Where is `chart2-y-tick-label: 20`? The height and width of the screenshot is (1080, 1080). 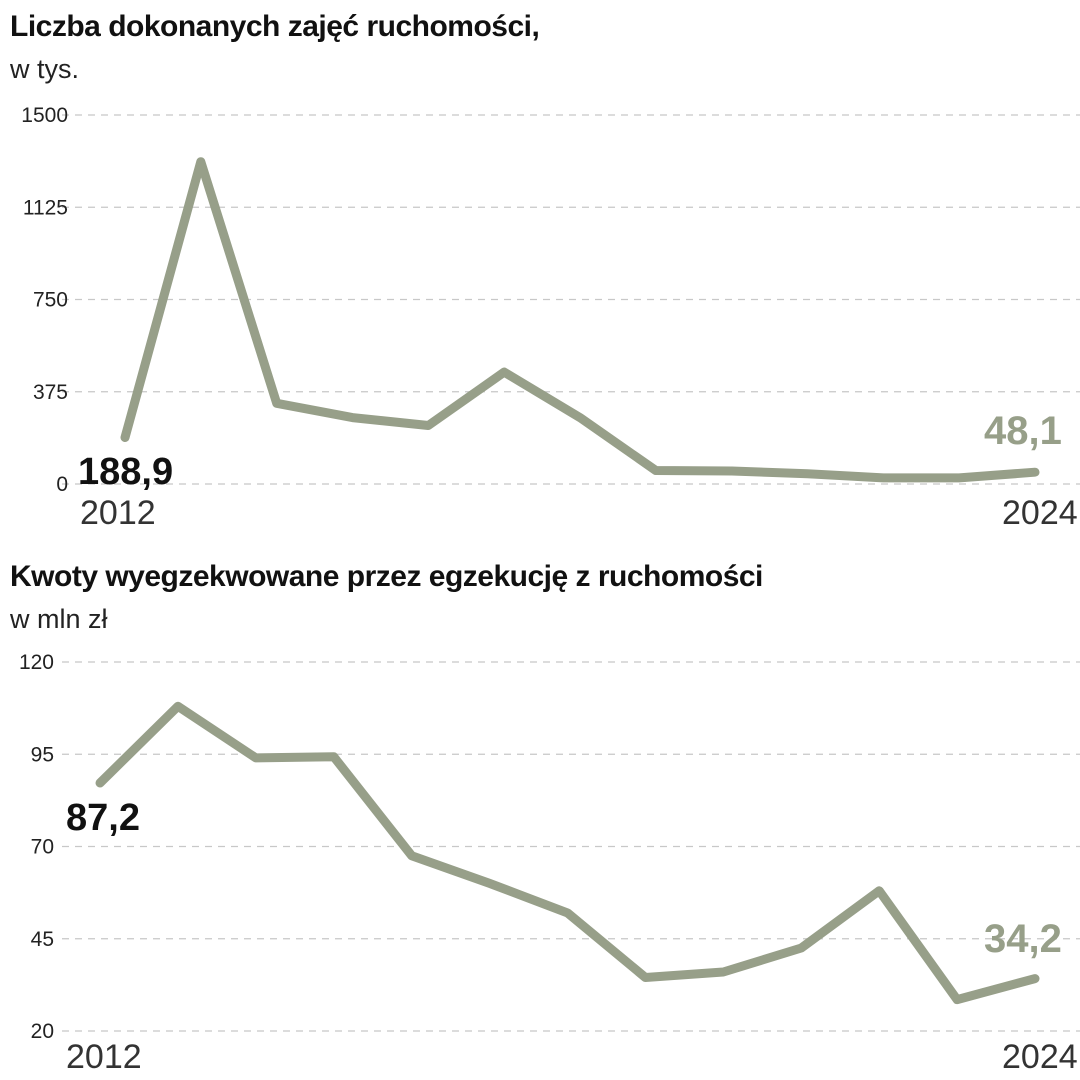 chart2-y-tick-label: 20 is located at coordinates (42, 1031).